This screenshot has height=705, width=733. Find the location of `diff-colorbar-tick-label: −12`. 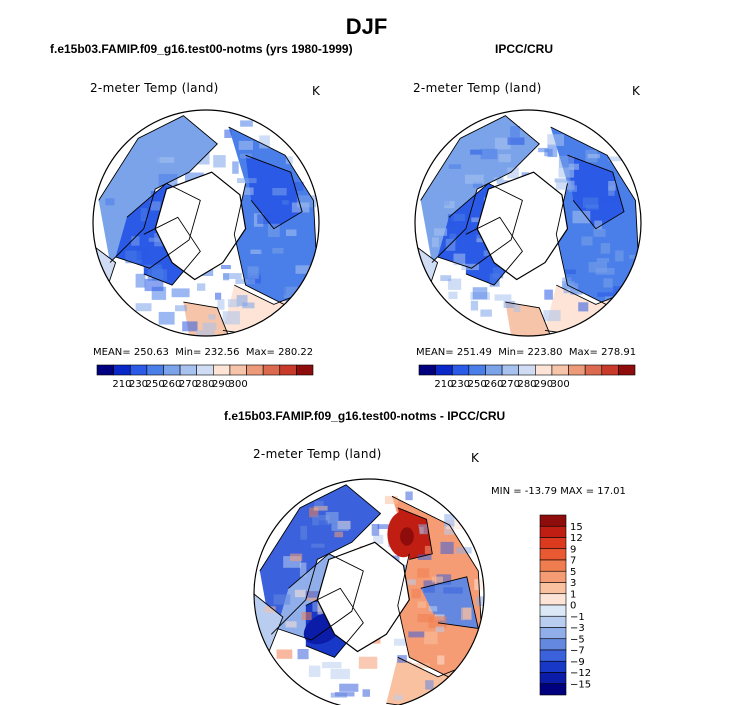

diff-colorbar-tick-label: −12 is located at coordinates (580, 673).